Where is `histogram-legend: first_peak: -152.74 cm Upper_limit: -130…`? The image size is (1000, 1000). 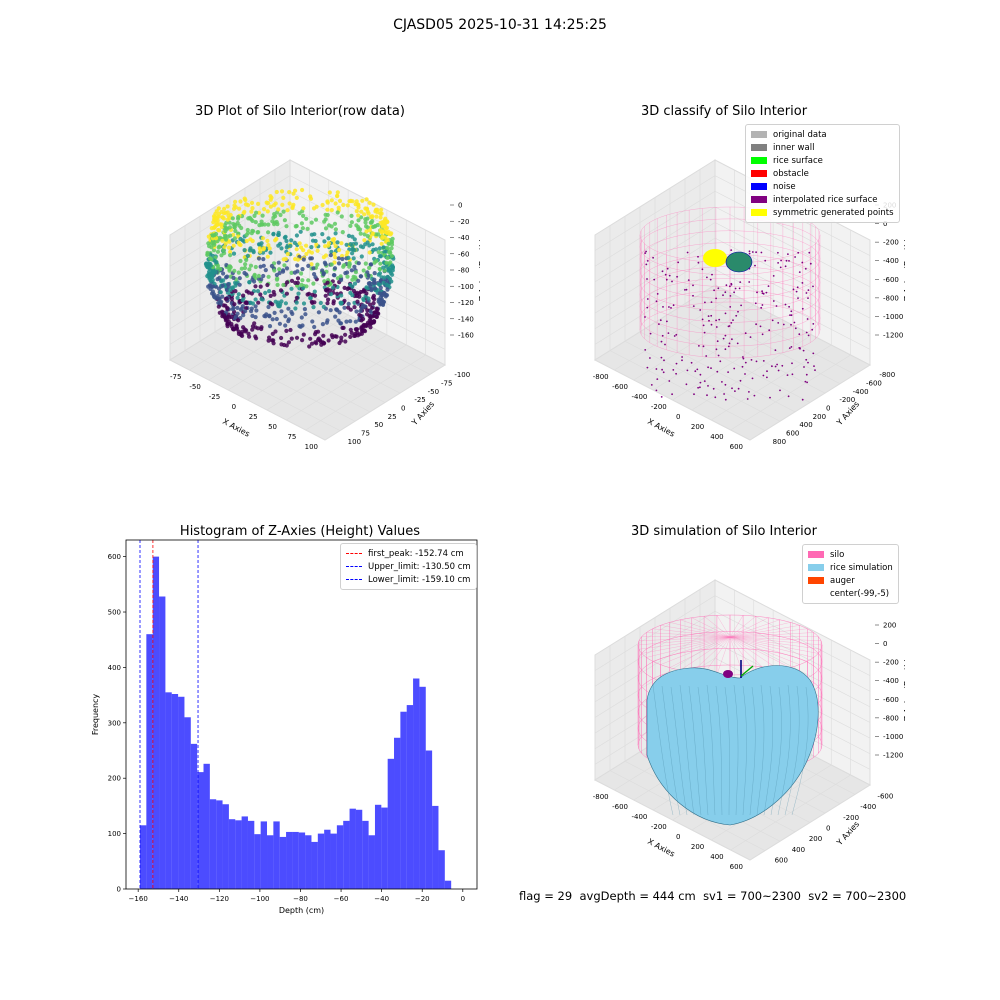 histogram-legend: first_peak: -152.74 cm Upper_limit: -130… is located at coordinates (408, 566).